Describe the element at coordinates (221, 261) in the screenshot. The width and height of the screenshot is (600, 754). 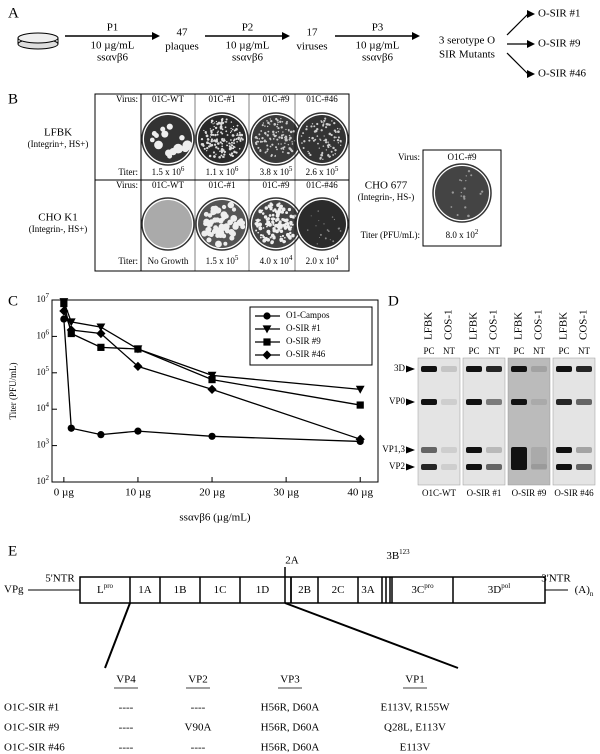
I see `titer-text: 1.5 x 10` at that location.